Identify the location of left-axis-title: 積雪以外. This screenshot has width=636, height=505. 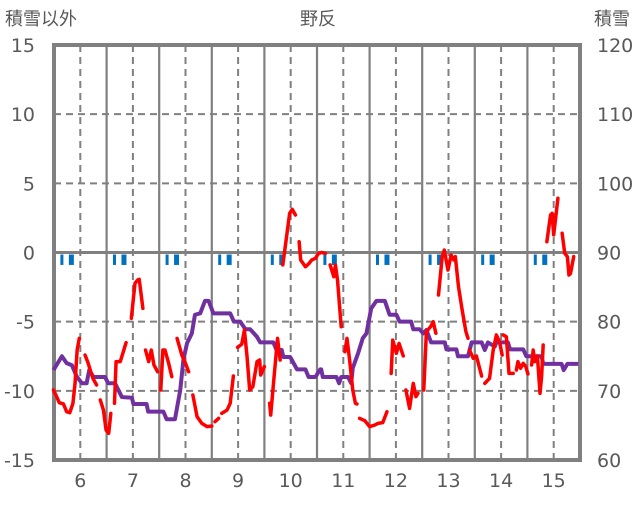
(41, 19).